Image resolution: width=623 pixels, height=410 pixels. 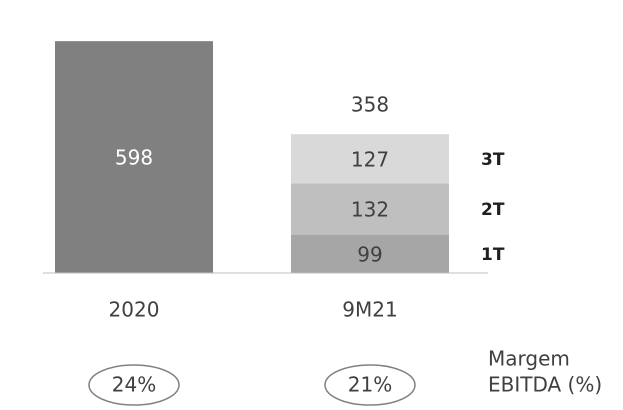 What do you see at coordinates (493, 160) in the screenshot?
I see `series-label: 3T` at bounding box center [493, 160].